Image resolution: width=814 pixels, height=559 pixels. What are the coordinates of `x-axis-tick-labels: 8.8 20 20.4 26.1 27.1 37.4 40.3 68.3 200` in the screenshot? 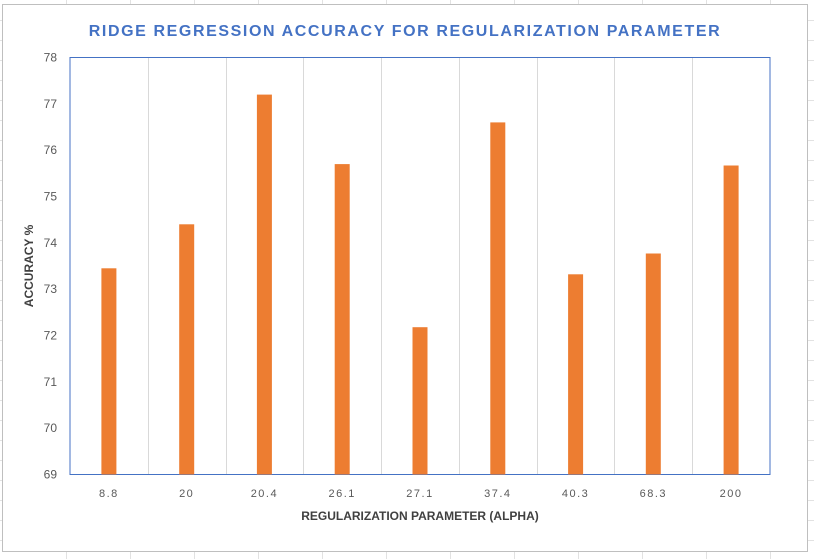 It's located at (421, 494).